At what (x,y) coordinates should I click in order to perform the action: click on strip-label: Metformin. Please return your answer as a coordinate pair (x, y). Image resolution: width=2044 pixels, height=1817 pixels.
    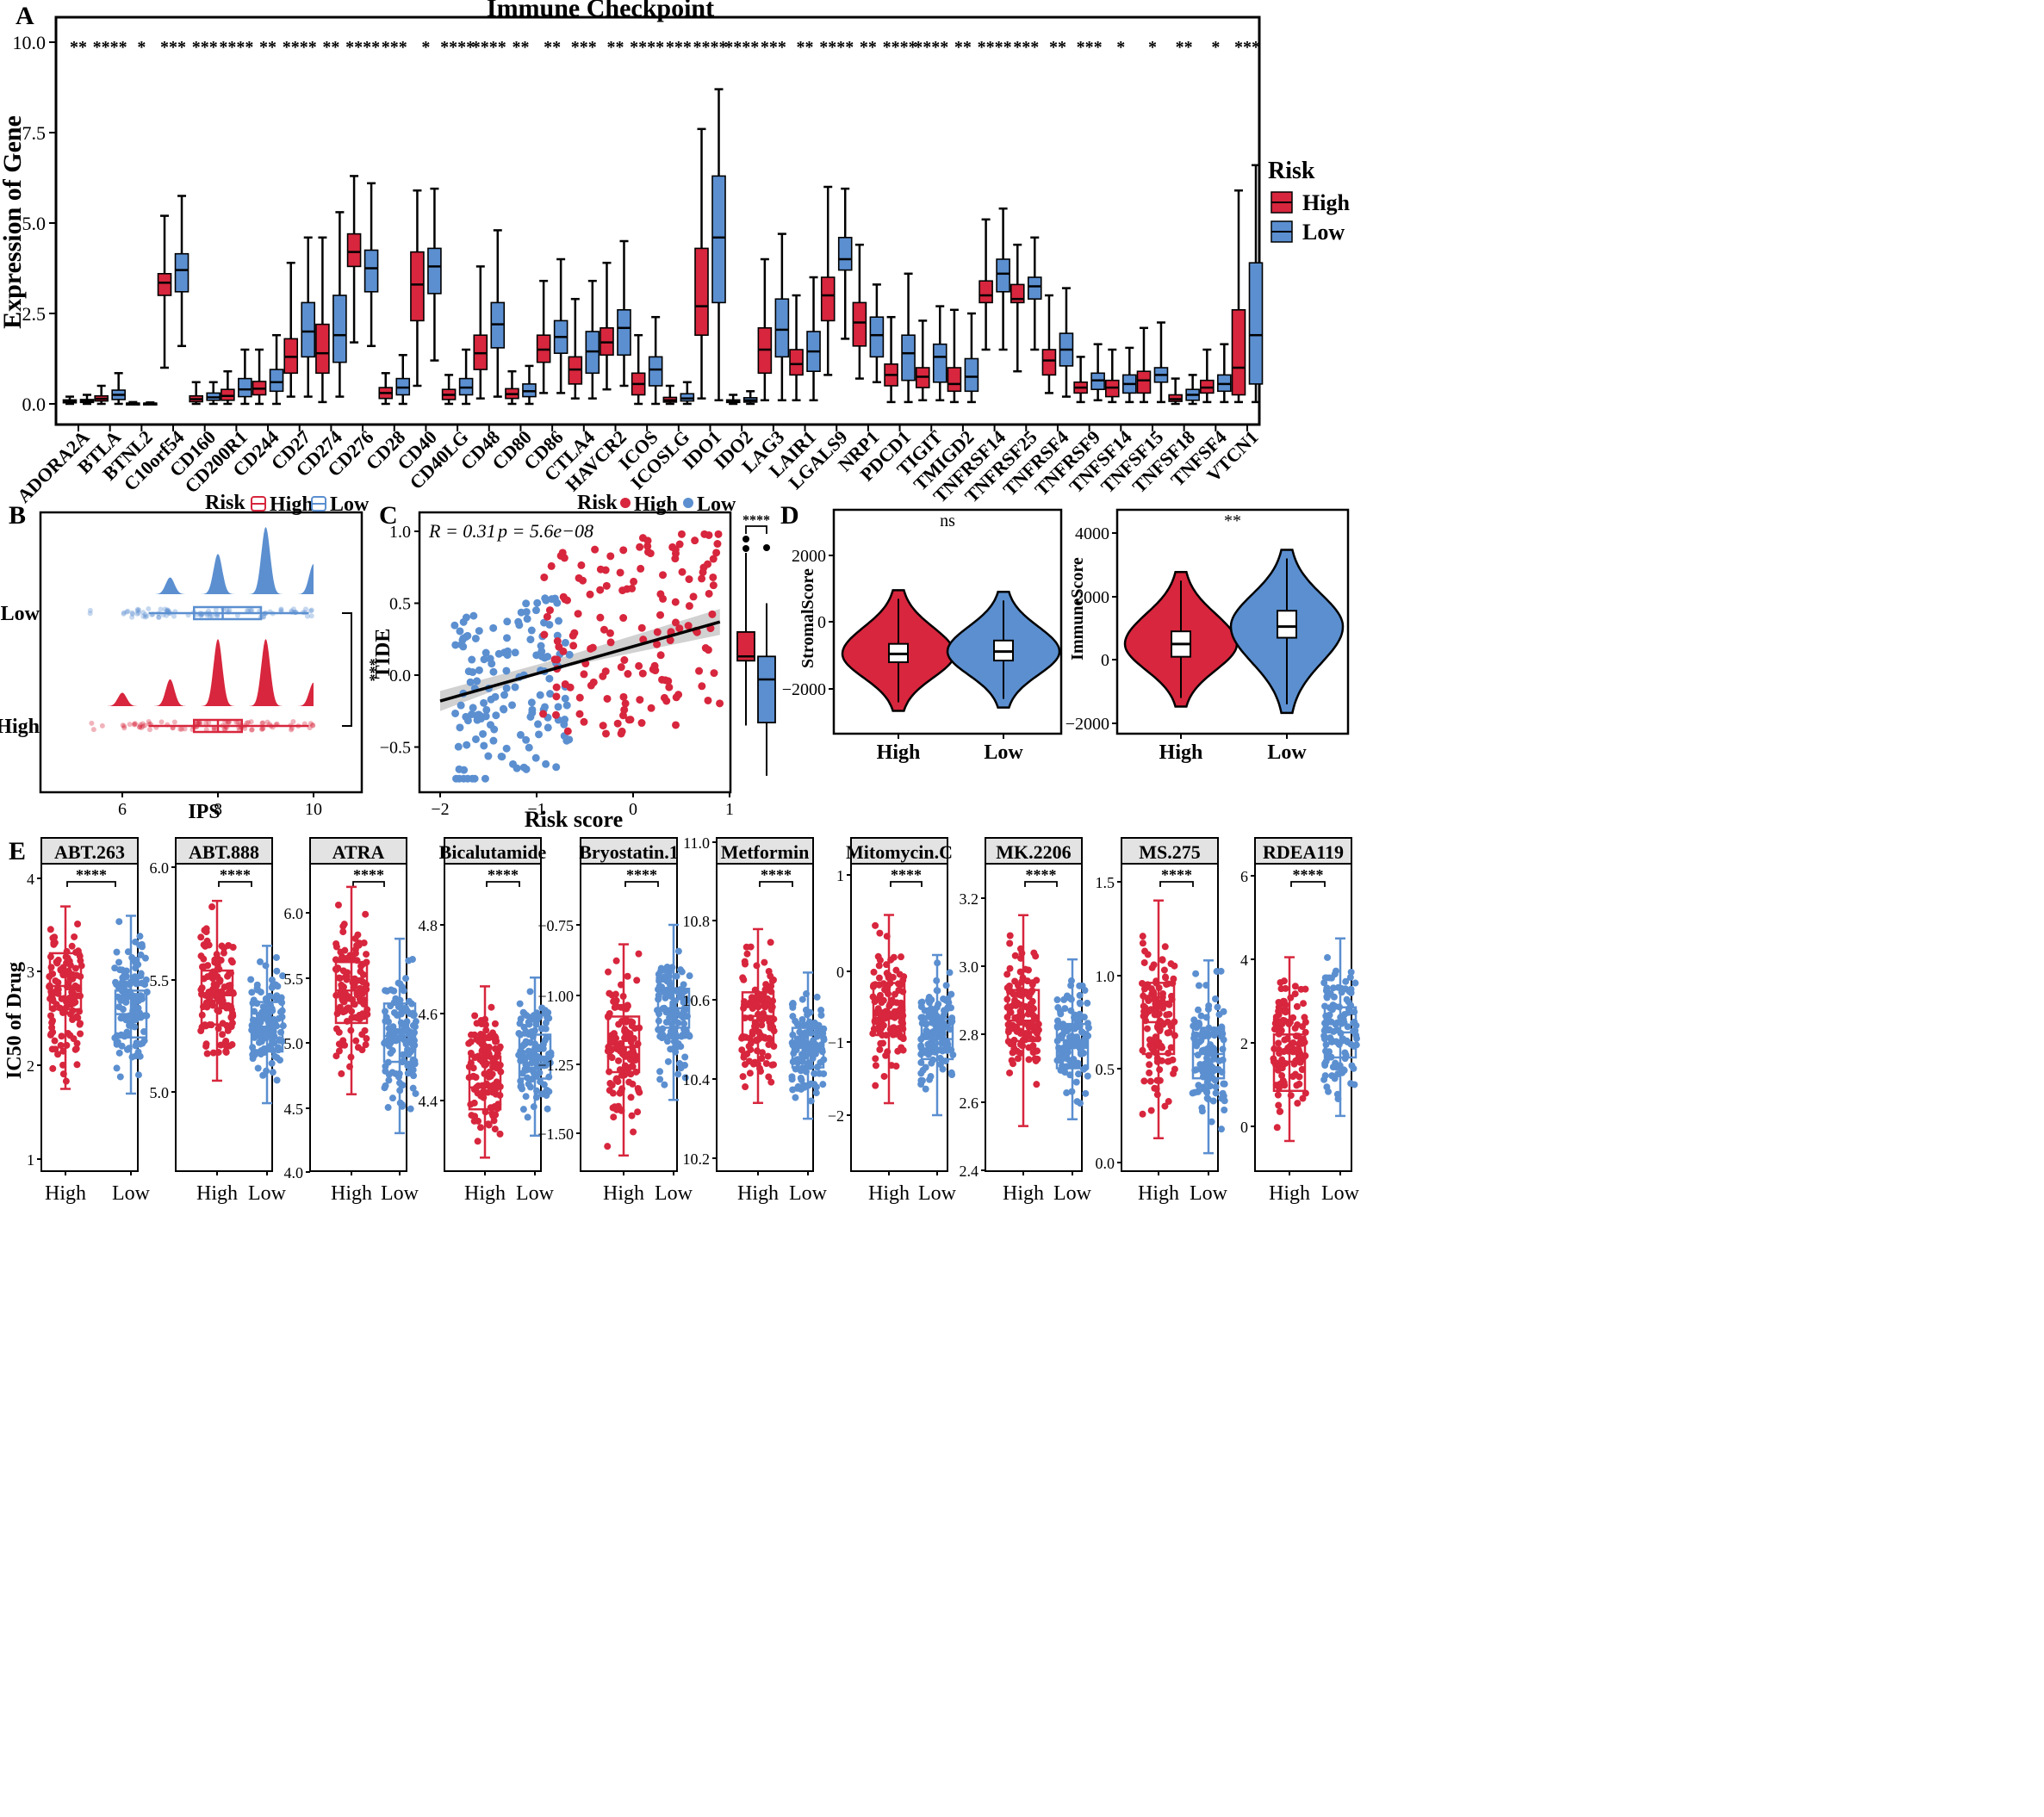
    Looking at the image, I should click on (766, 852).